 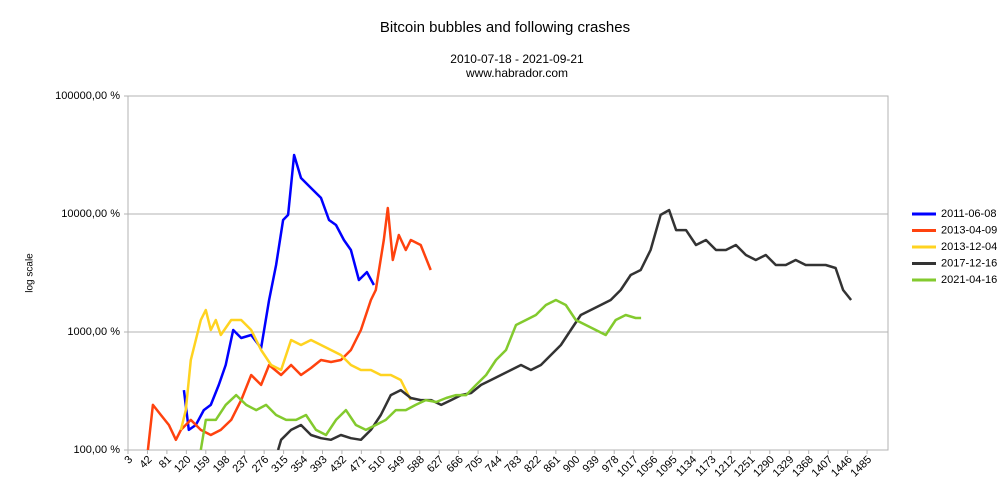 I want to click on x-tick-label: 900, so click(x=571, y=464).